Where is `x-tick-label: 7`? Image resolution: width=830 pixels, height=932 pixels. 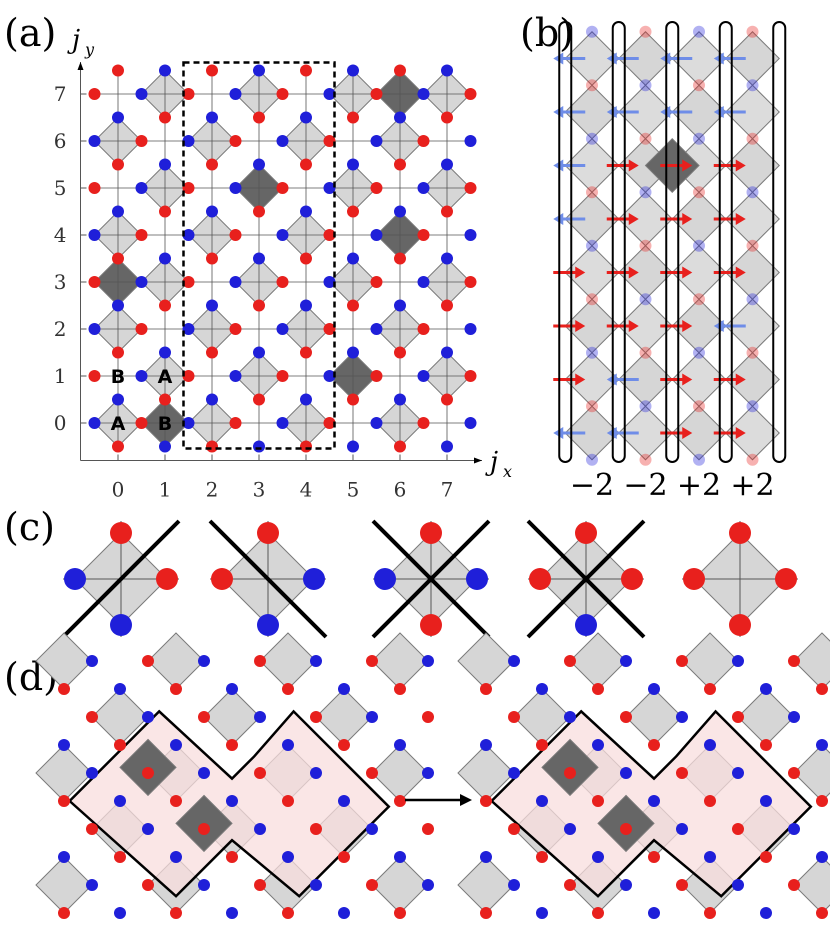 x-tick-label: 7 is located at coordinates (447, 490).